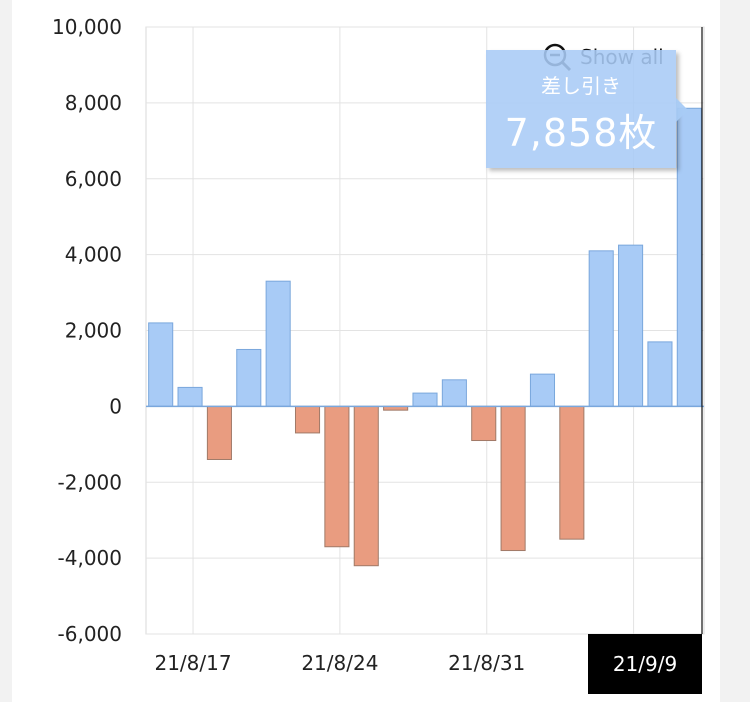  I want to click on bar-21/8/17, so click(190, 396).